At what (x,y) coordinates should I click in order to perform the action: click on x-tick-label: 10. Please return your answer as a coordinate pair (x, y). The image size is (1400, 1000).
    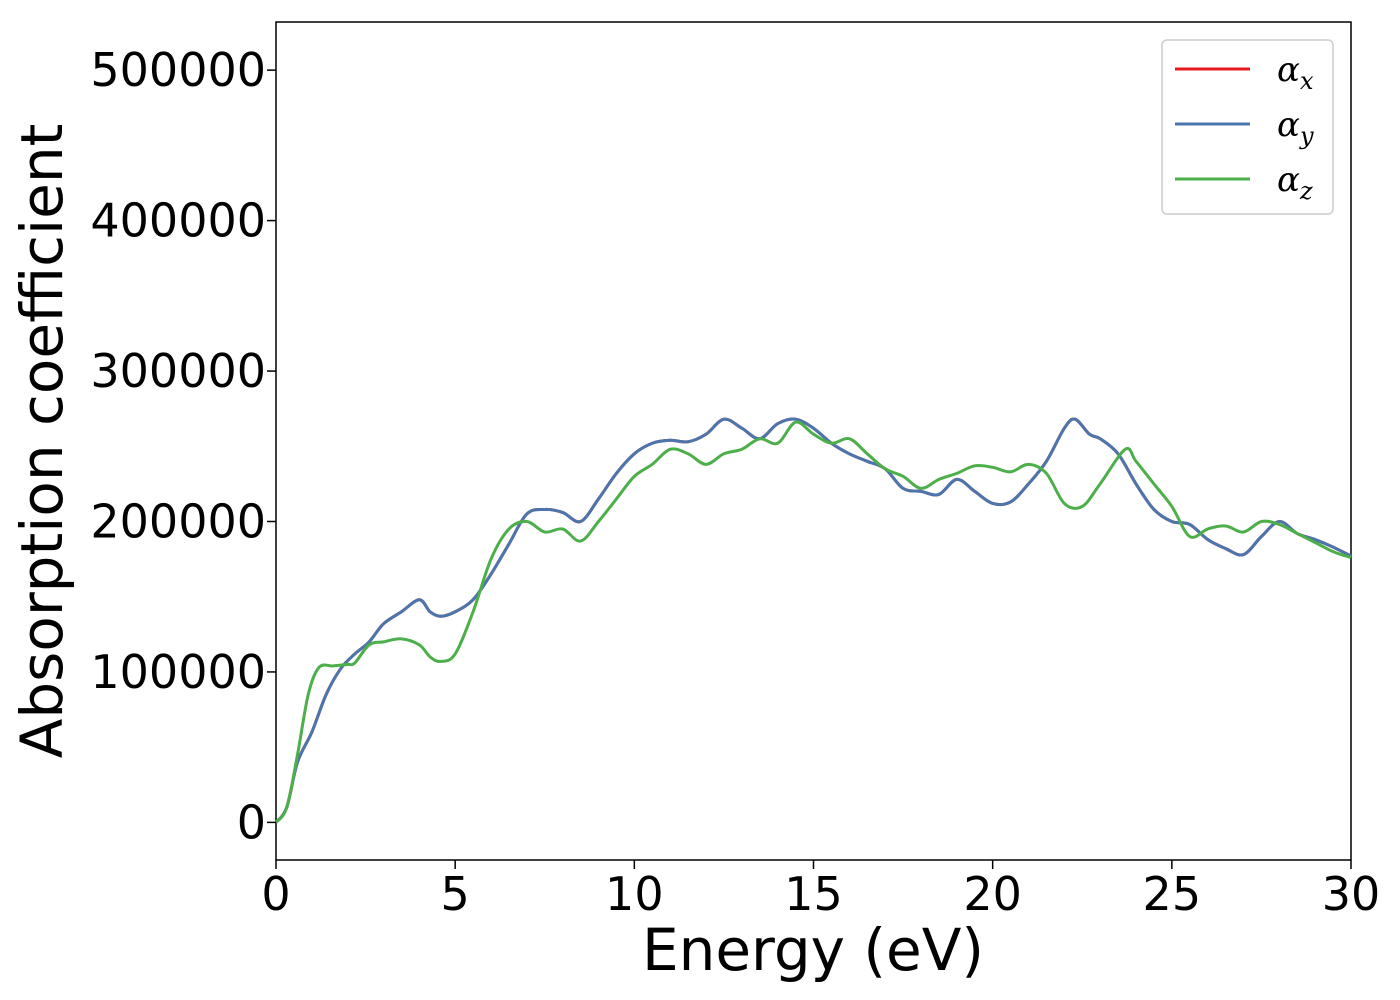
    Looking at the image, I should click on (634, 894).